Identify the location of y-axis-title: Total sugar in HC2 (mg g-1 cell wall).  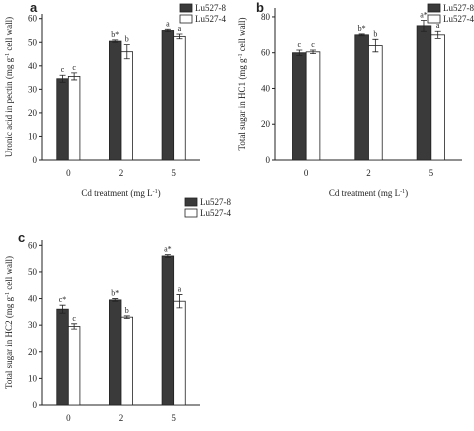
(9, 322).